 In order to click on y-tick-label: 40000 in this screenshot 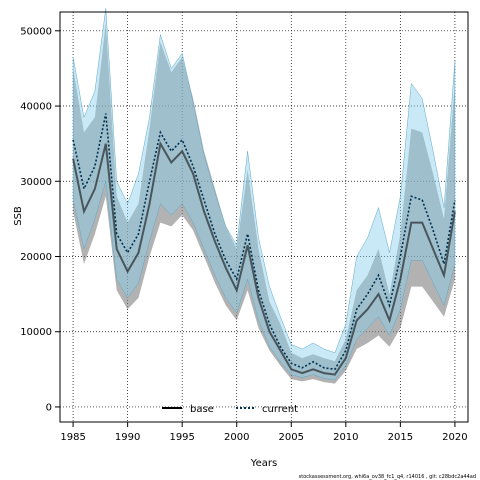, I will do `click(36, 107)`.